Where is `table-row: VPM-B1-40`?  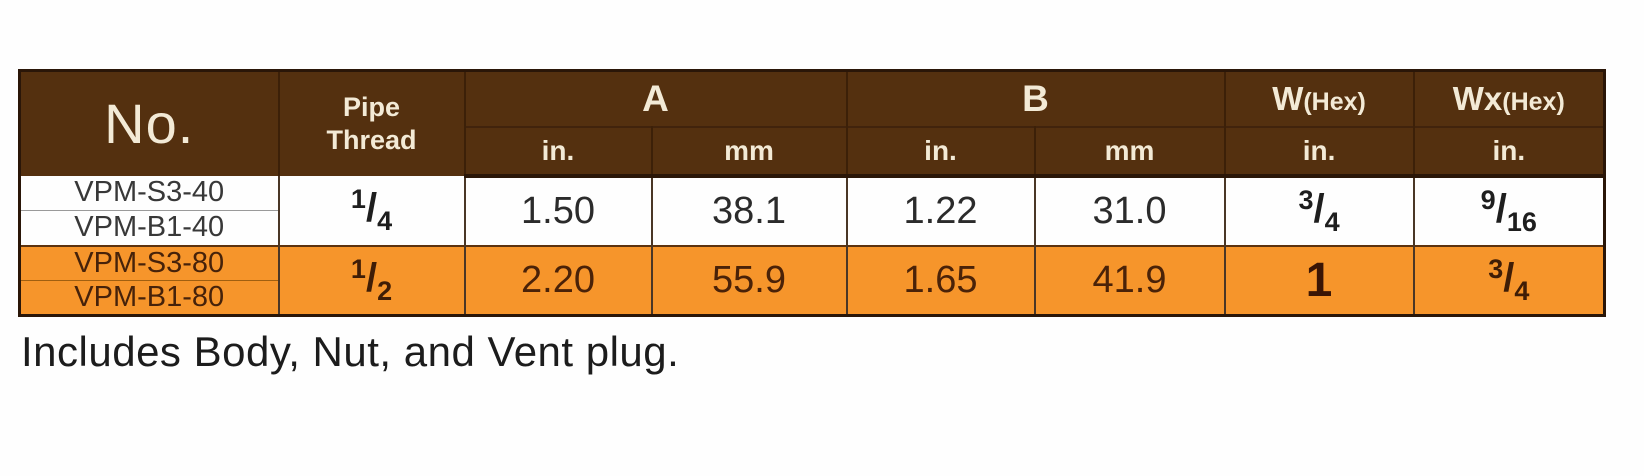
table-row: VPM-B1-40 is located at coordinates (811, 228).